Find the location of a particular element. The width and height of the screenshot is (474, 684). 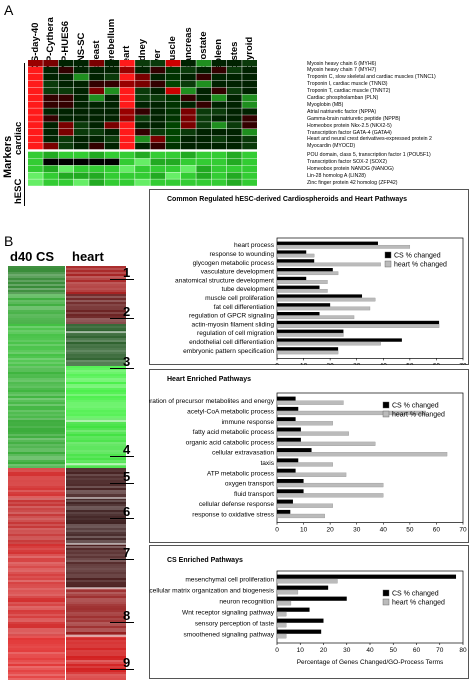

legend-swatch is located at coordinates (388, 264).